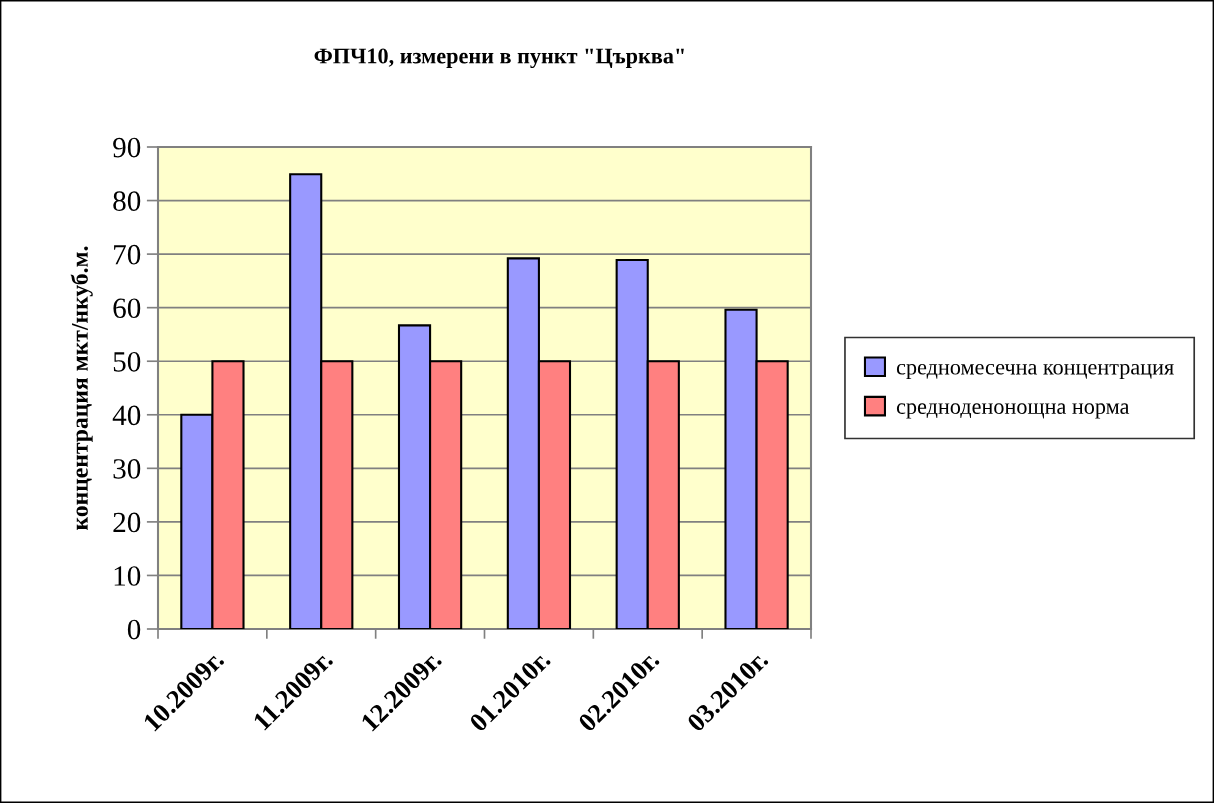  What do you see at coordinates (1035, 371) in the screenshot?
I see `legend-label: средномесечна концентрация` at bounding box center [1035, 371].